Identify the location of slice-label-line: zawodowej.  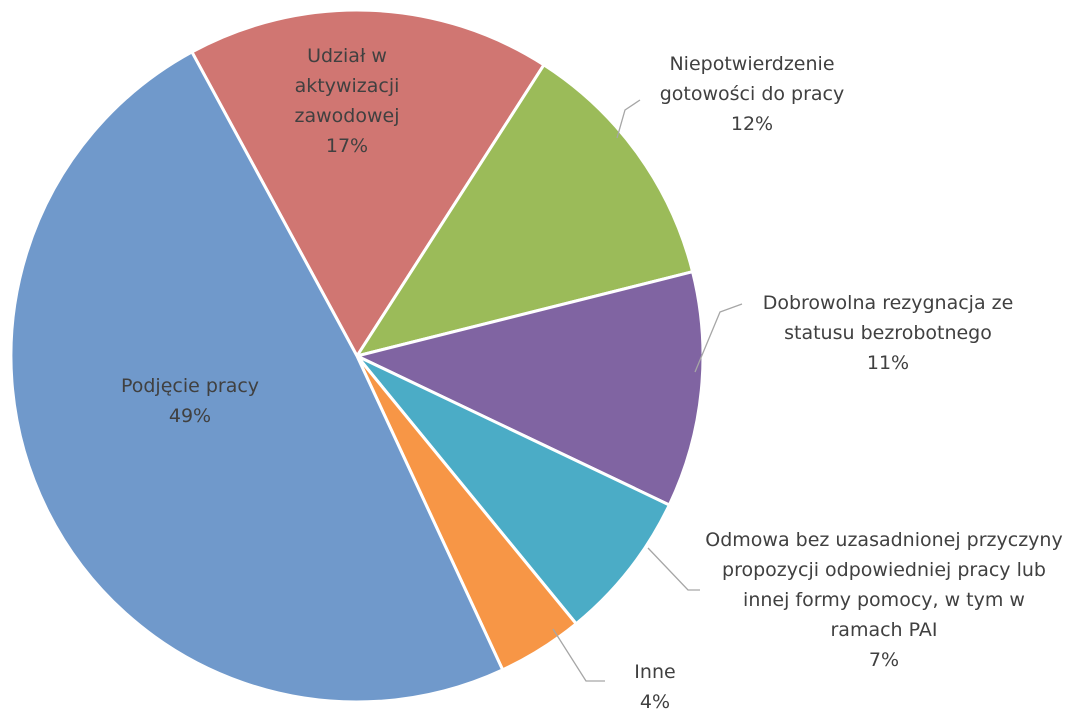
(347, 116).